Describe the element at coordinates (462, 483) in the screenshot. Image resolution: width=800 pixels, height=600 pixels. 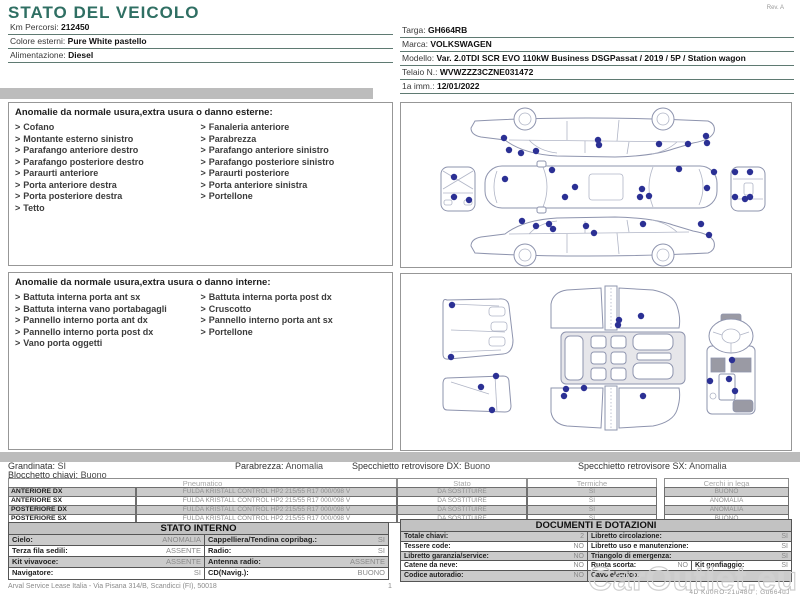
I see `col-header-stato: Stato` at that location.